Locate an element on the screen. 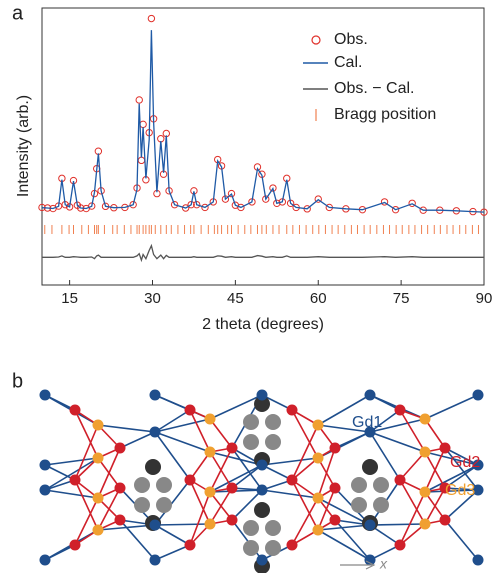 This screenshot has width=495, height=573. site-label: Gd3 is located at coordinates (460, 490).